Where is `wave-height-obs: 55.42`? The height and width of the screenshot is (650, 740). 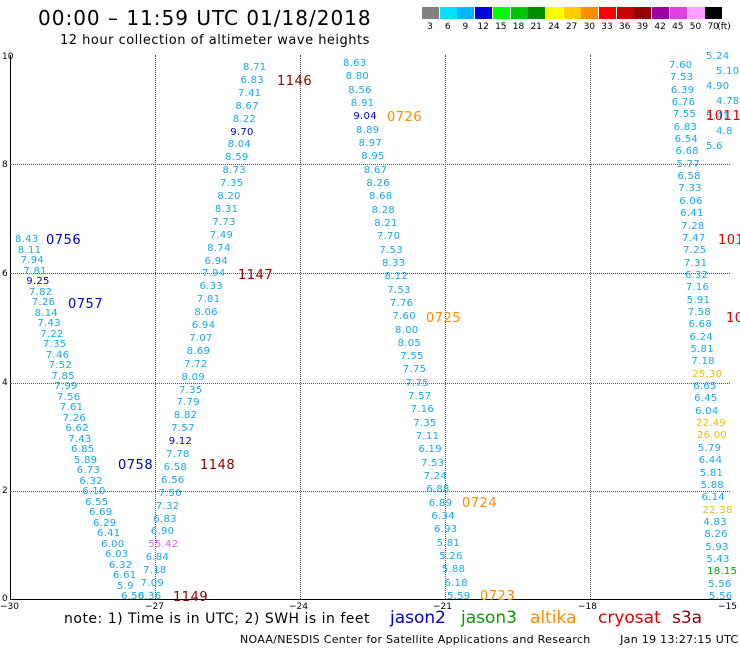
wave-height-obs: 55.42 is located at coordinates (163, 545).